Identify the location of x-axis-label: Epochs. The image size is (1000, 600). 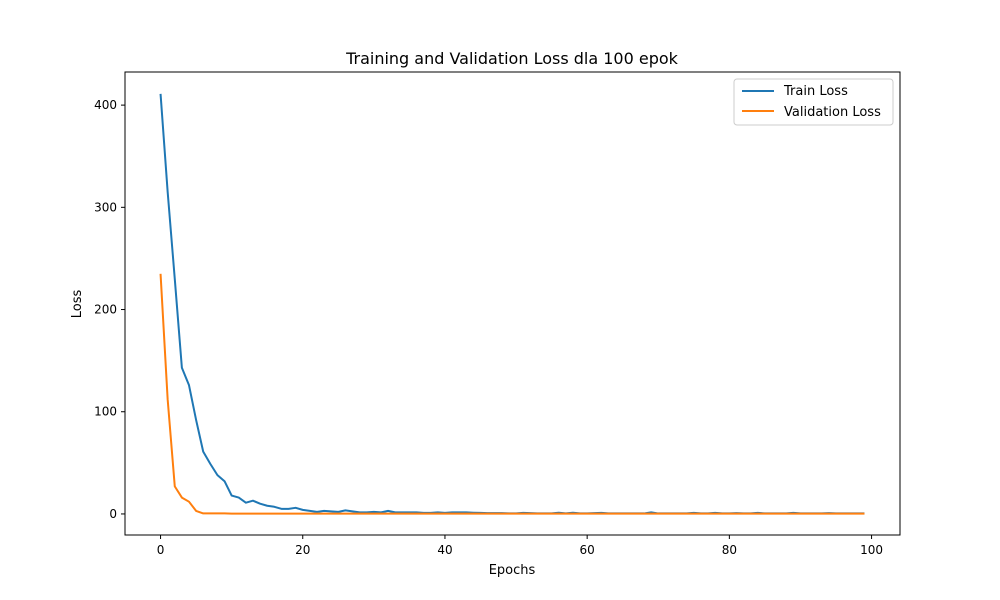
(512, 570).